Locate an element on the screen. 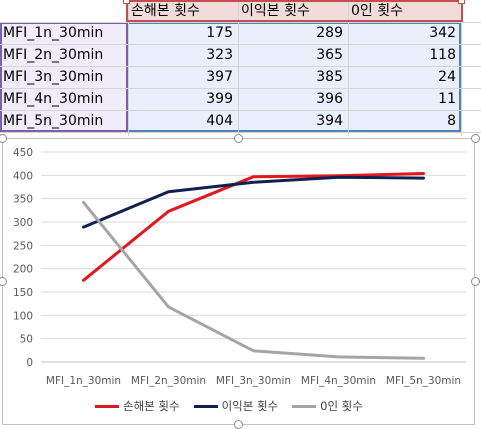  y-tick-label: 150 is located at coordinates (23, 293).